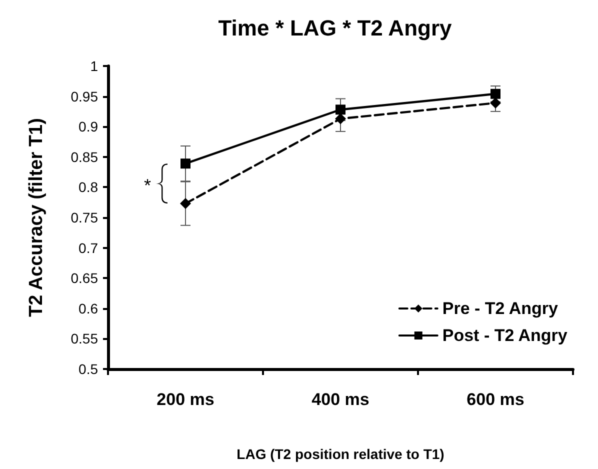 Image resolution: width=598 pixels, height=469 pixels. I want to click on y-tick-label: 0.7, so click(88, 248).